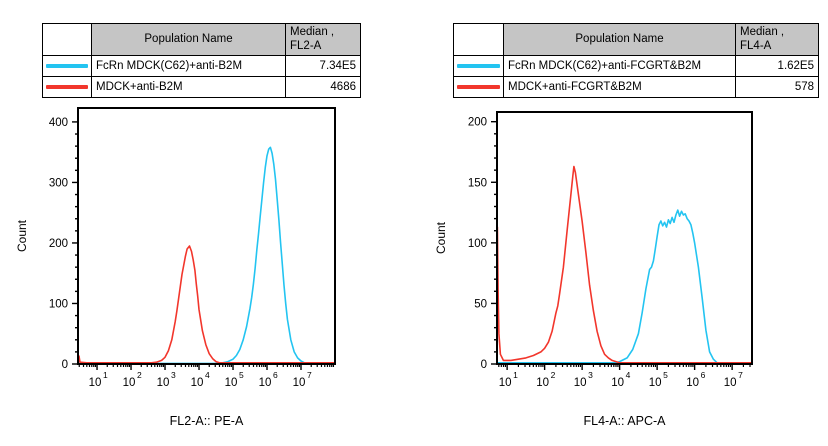  Describe the element at coordinates (625, 421) in the screenshot. I see `x-axis-title: FL4-A:: APC-A` at that location.